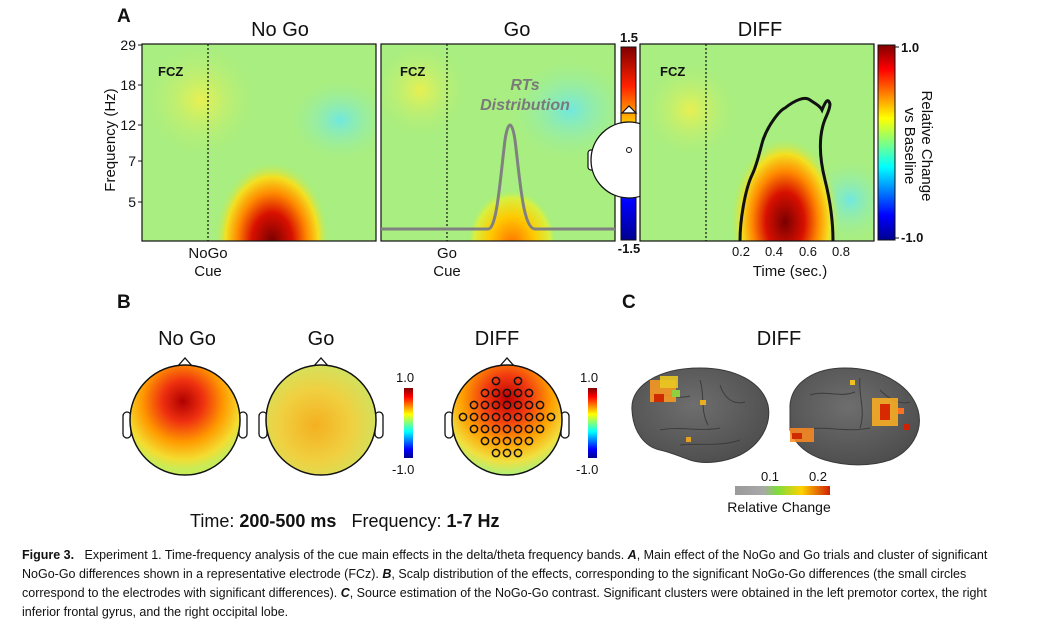 This screenshot has height=625, width=1043. I want to click on significant-electrodes, so click(507, 417).